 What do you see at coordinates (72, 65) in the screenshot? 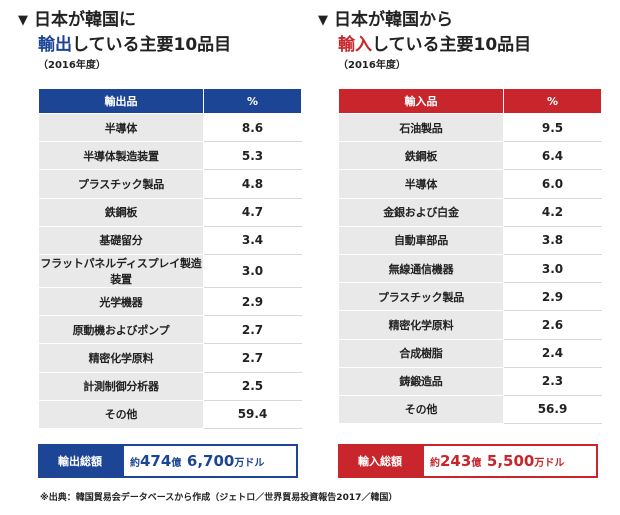
I see `export-year: （2016年度）` at bounding box center [72, 65].